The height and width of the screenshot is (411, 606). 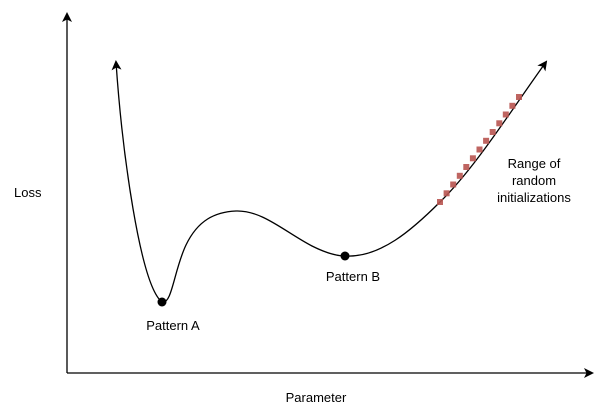 What do you see at coordinates (162, 302) in the screenshot?
I see `pattern-a-point` at bounding box center [162, 302].